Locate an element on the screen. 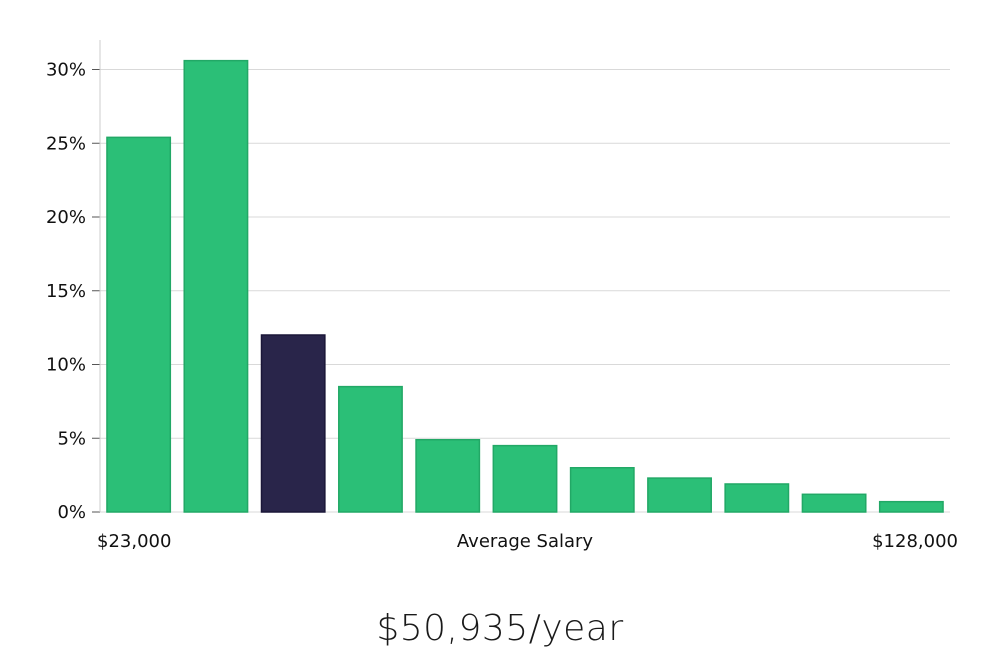 This screenshot has height=660, width=1000. y-tick-label: 30% is located at coordinates (66, 70).